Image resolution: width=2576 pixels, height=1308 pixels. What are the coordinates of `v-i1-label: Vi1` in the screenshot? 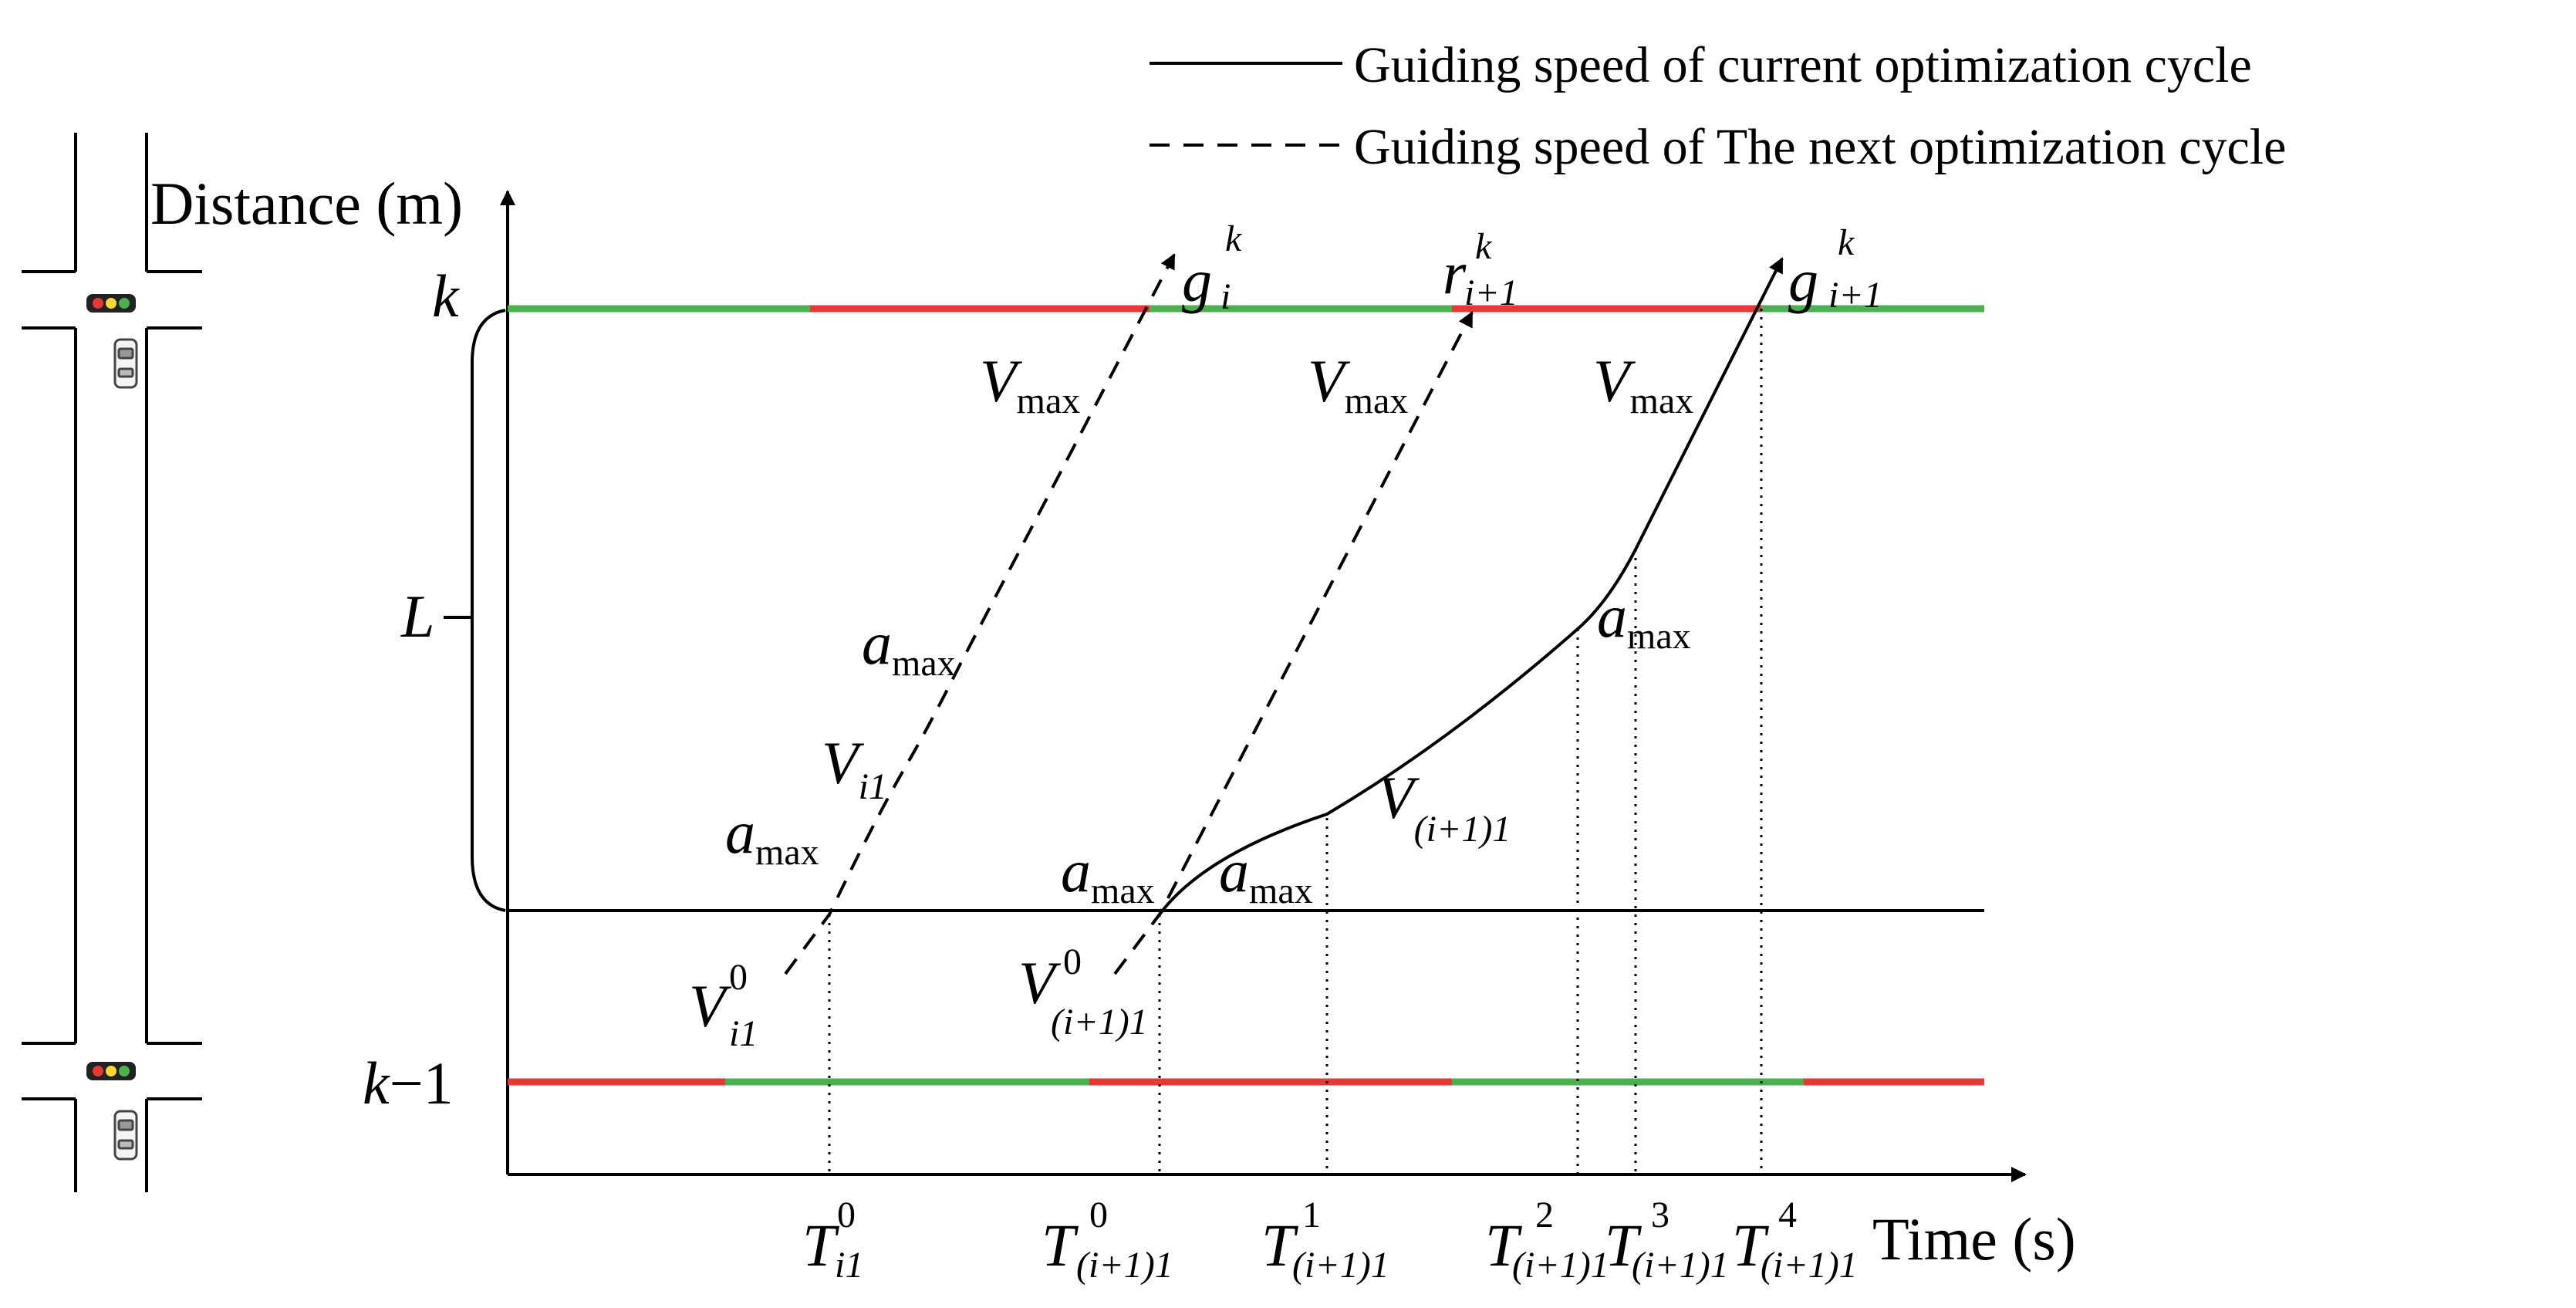 It's located at (854, 768).